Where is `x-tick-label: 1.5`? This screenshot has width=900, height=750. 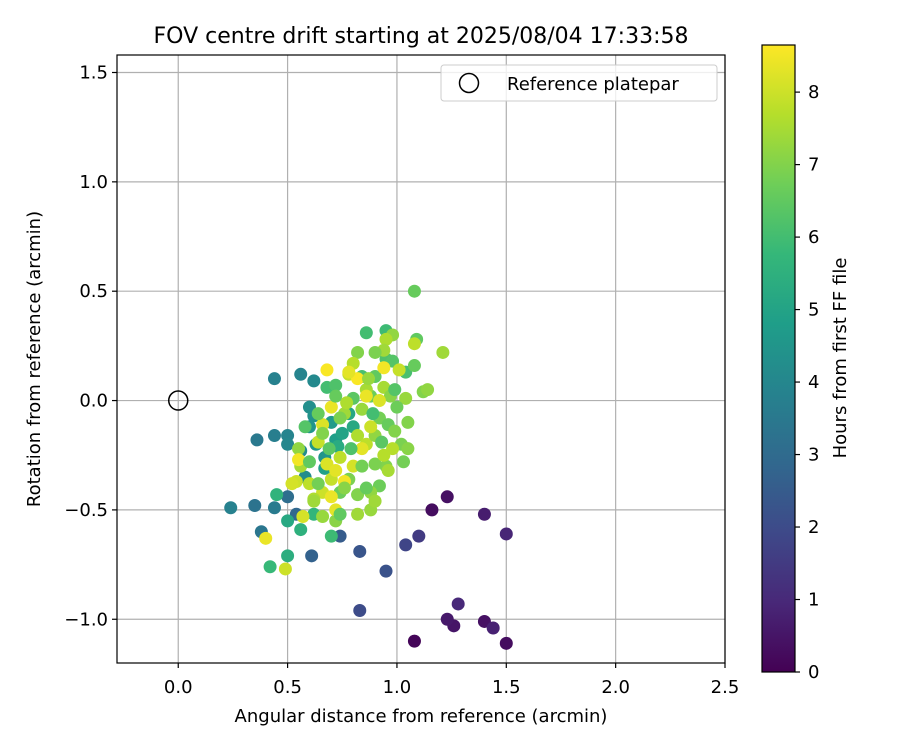 x-tick-label: 1.5 is located at coordinates (506, 687).